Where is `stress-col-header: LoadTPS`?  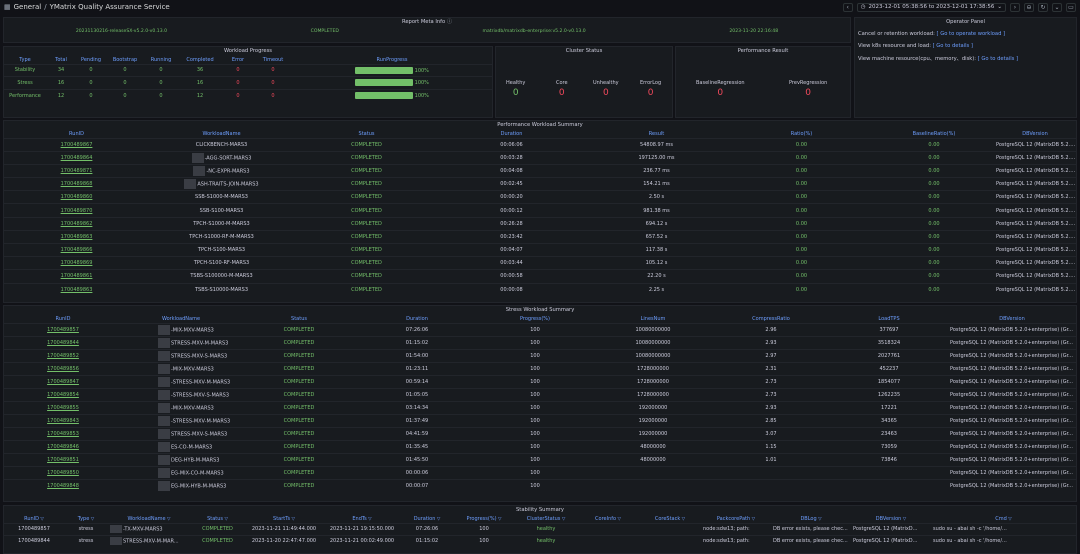 stress-col-header: LoadTPS is located at coordinates (889, 318).